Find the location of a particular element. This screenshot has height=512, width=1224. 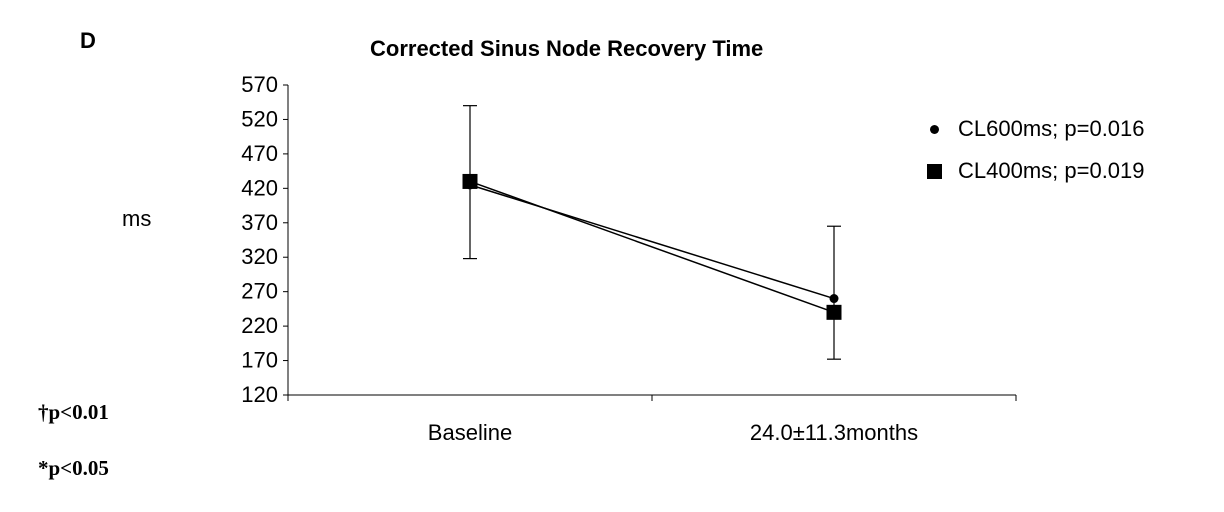

legend-label-cl400: CL400ms; p=0.019 is located at coordinates (1051, 170).